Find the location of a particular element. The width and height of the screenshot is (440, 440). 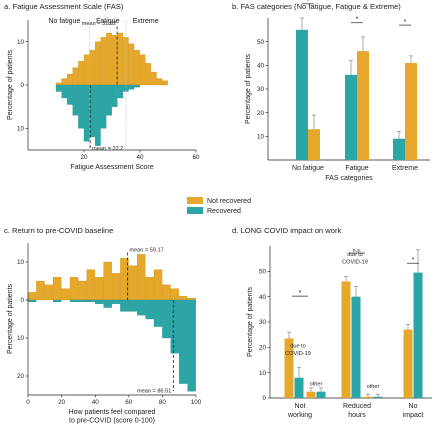

x-axis-label: Fatigue Assessment Score is located at coordinates (111, 167).